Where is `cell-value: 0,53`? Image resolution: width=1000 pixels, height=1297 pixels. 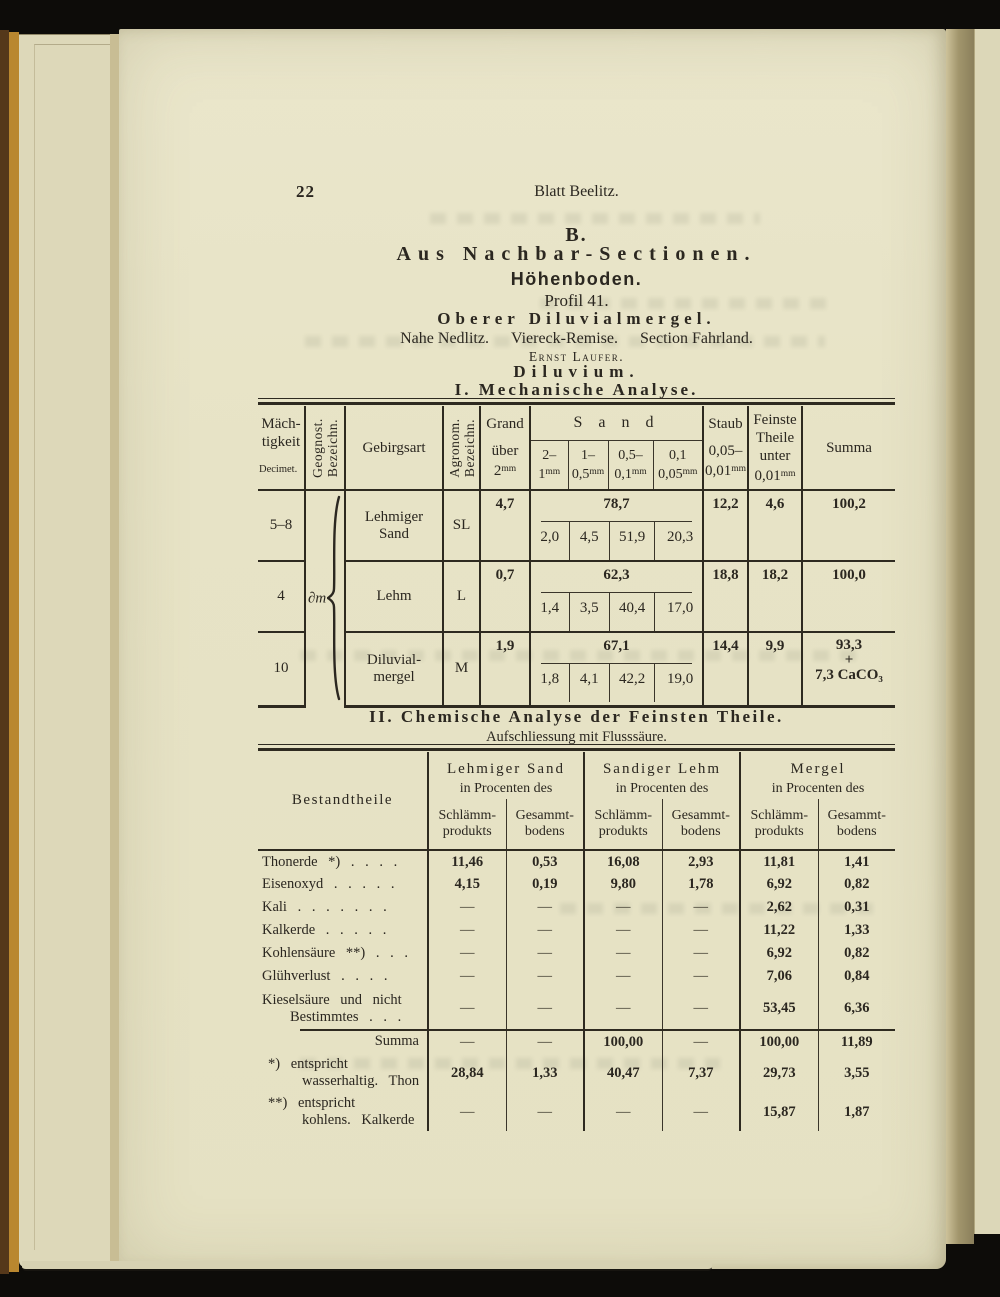 cell-value: 0,53 is located at coordinates (544, 861).